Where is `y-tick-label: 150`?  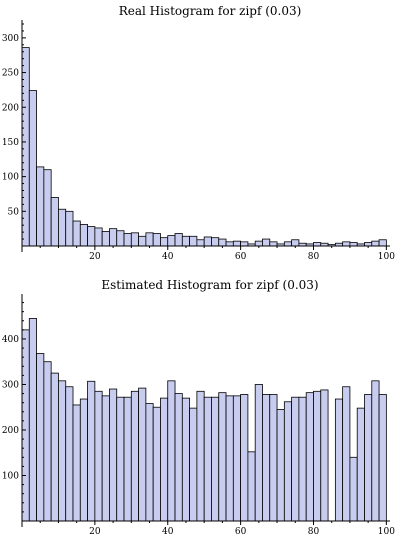 y-tick-label: 150 is located at coordinates (10, 143).